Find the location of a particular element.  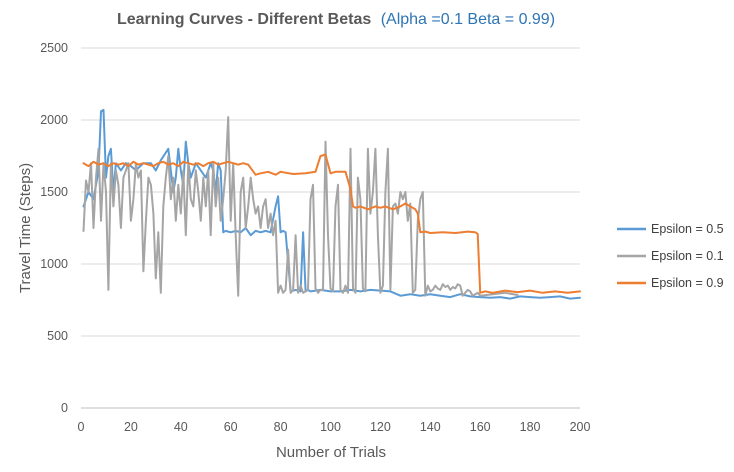

chart-title-subtitle: (Alpha =0.1 Beta = 0.99) is located at coordinates (468, 19).